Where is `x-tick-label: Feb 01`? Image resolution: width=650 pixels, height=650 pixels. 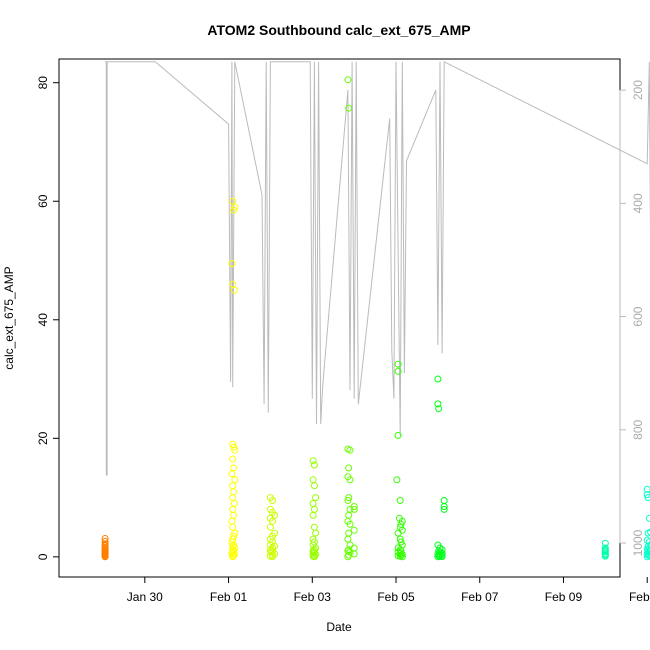
x-tick-label: Feb 01 is located at coordinates (229, 597).